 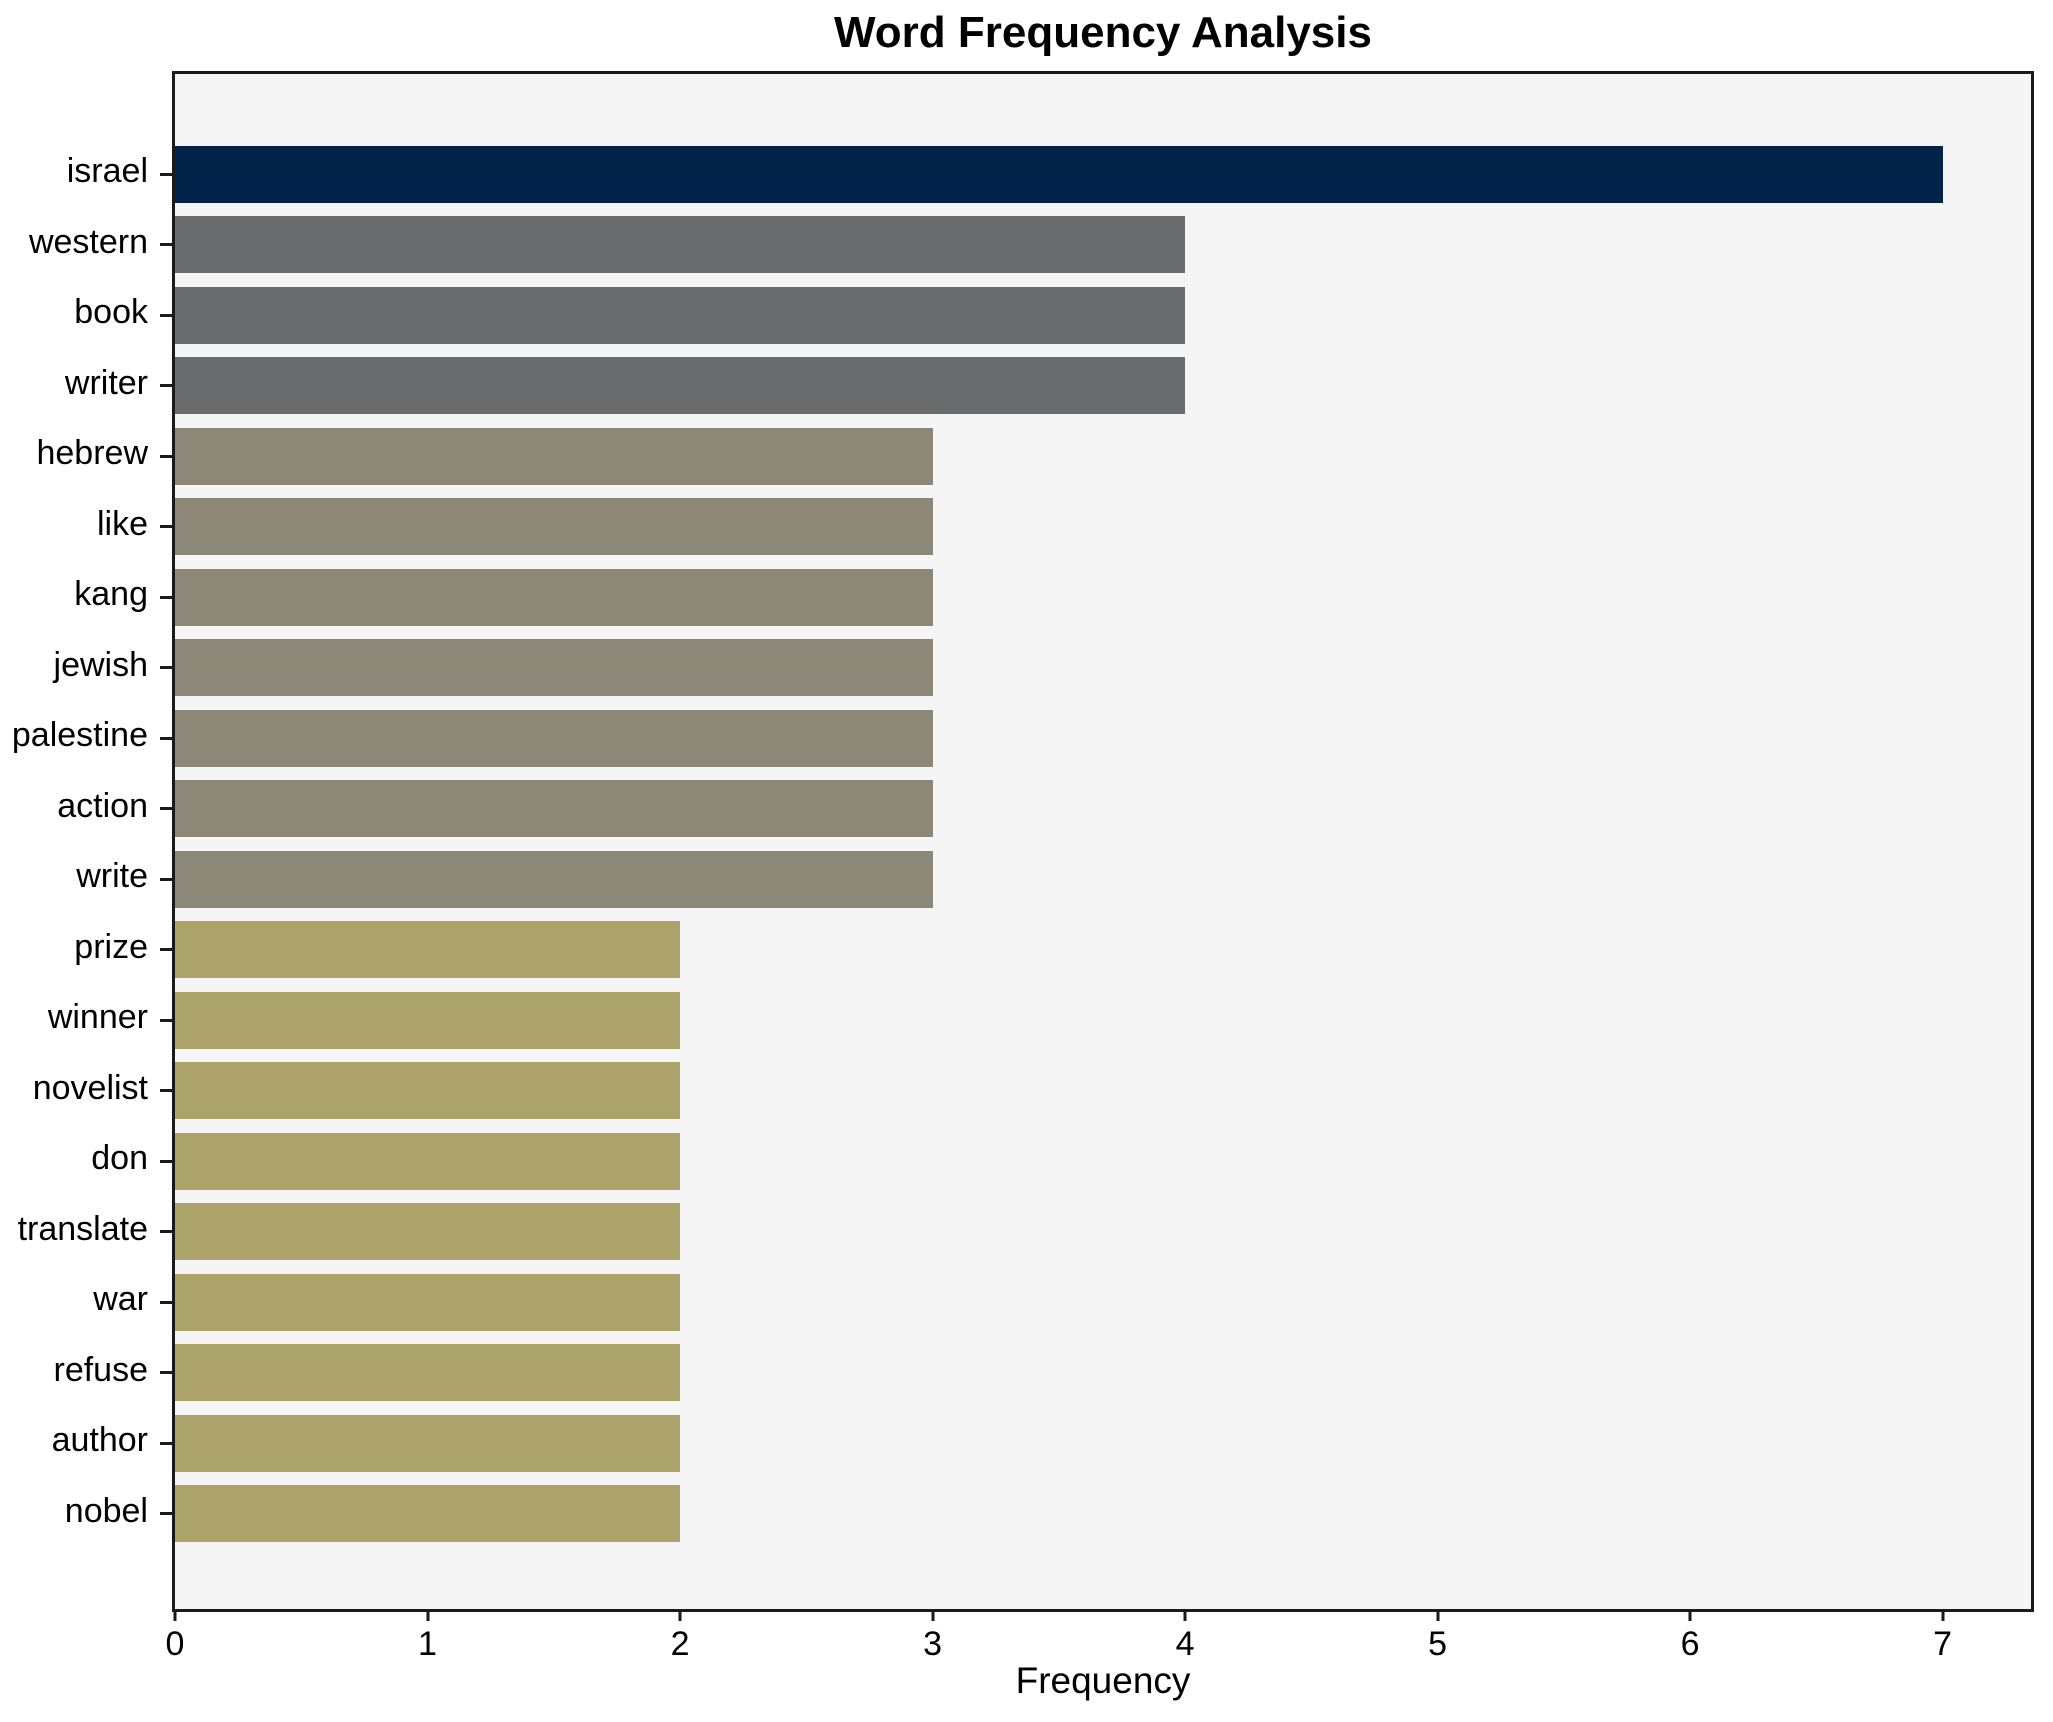 What do you see at coordinates (79, 735) in the screenshot?
I see `y-tick-label-palestine: palestine` at bounding box center [79, 735].